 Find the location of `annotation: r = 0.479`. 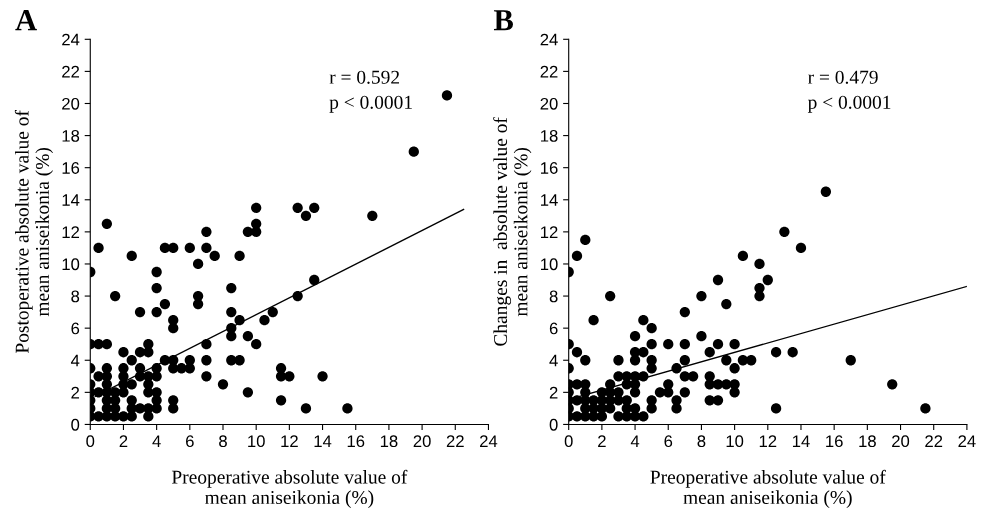

annotation: r = 0.479 is located at coordinates (843, 77).